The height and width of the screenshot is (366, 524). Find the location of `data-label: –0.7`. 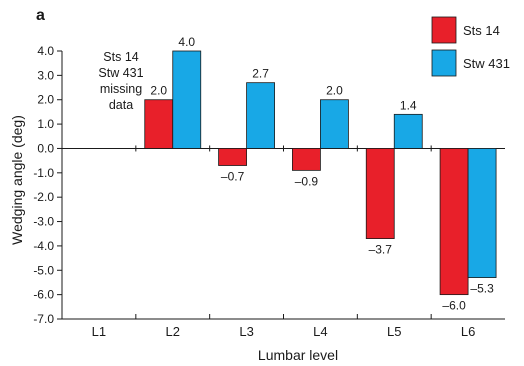

data-label: –0.7 is located at coordinates (233, 177).